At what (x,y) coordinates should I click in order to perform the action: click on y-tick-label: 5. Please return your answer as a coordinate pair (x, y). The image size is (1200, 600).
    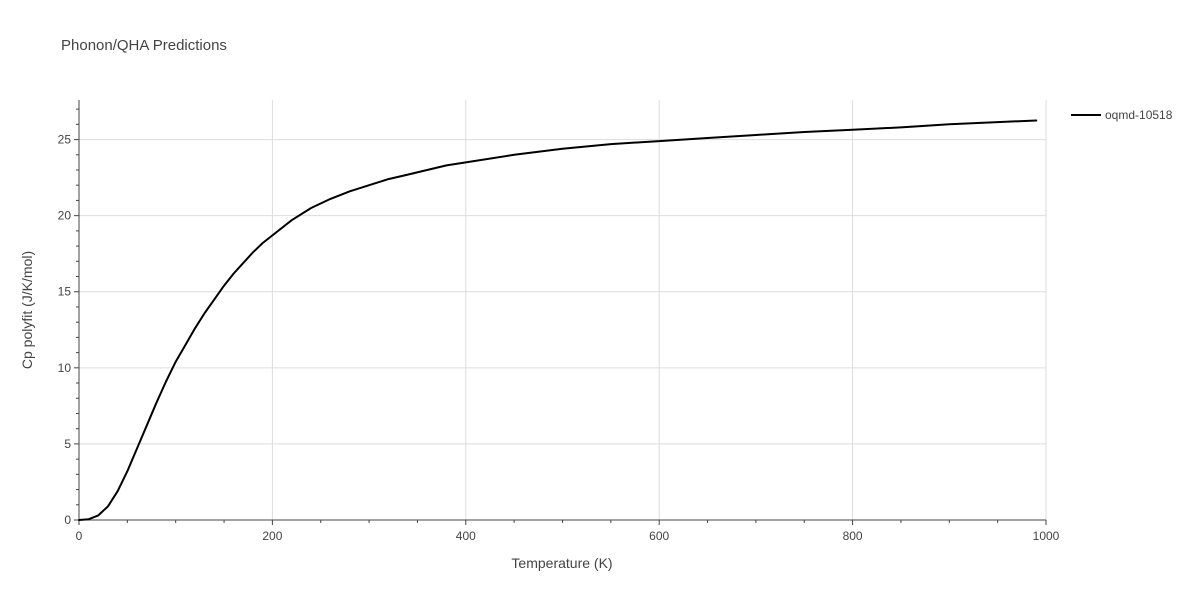
    Looking at the image, I should click on (67, 444).